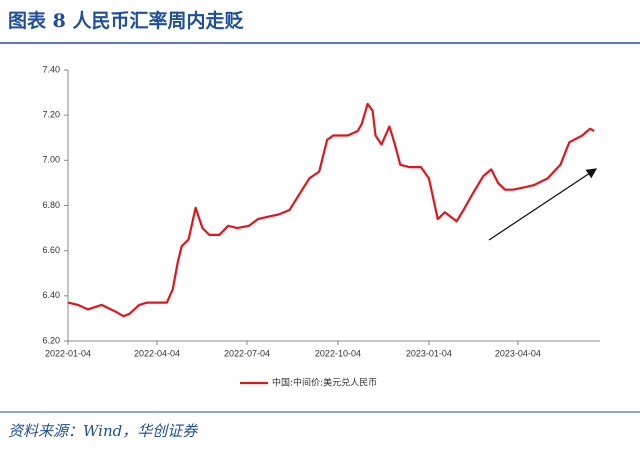 The width and height of the screenshot is (640, 455). Describe the element at coordinates (51, 295) in the screenshot. I see `y-tick-label: 6.40` at that location.